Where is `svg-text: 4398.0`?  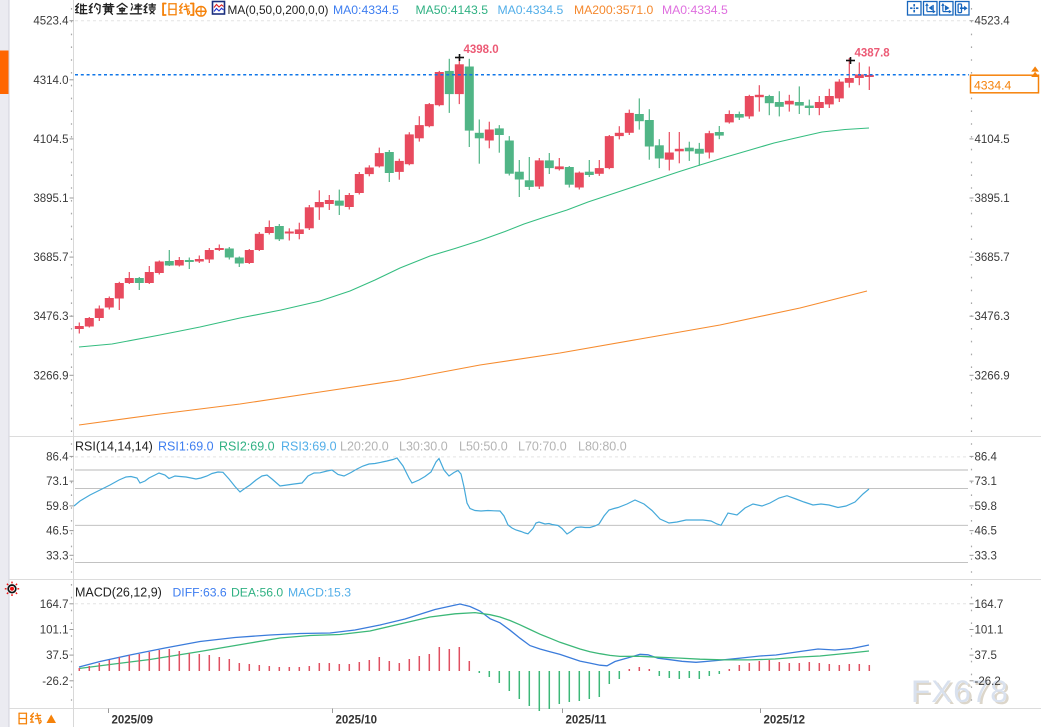
svg-text: 4398.0 is located at coordinates (481, 50).